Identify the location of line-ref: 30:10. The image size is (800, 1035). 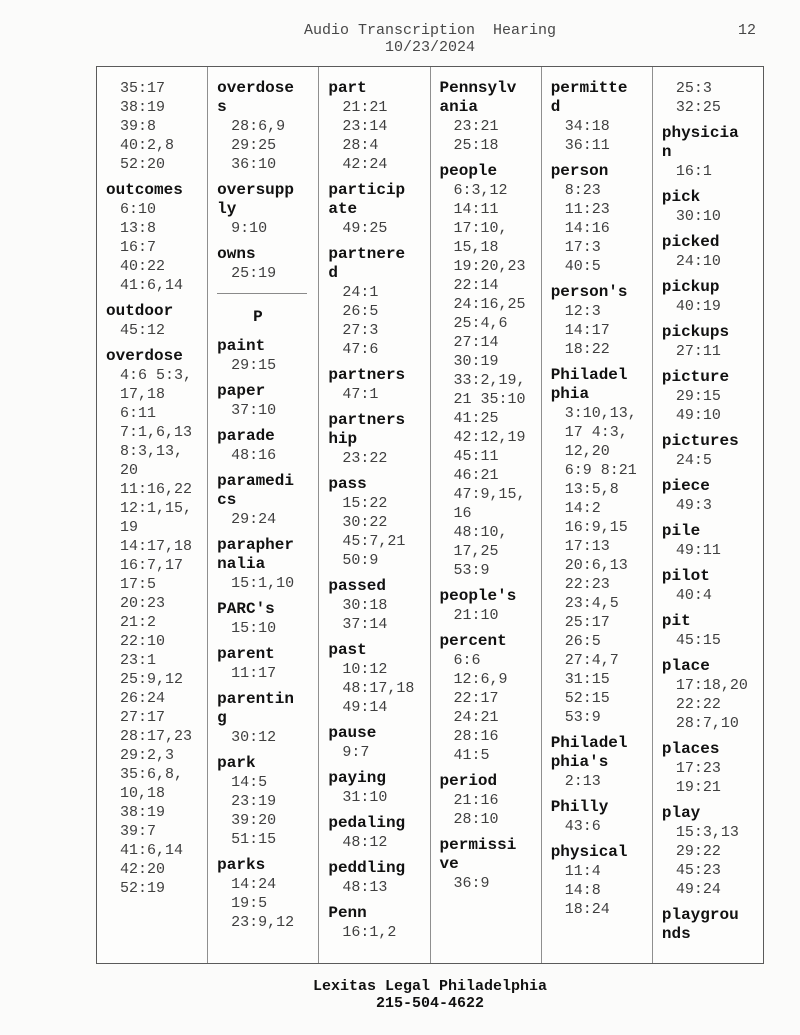
(698, 216).